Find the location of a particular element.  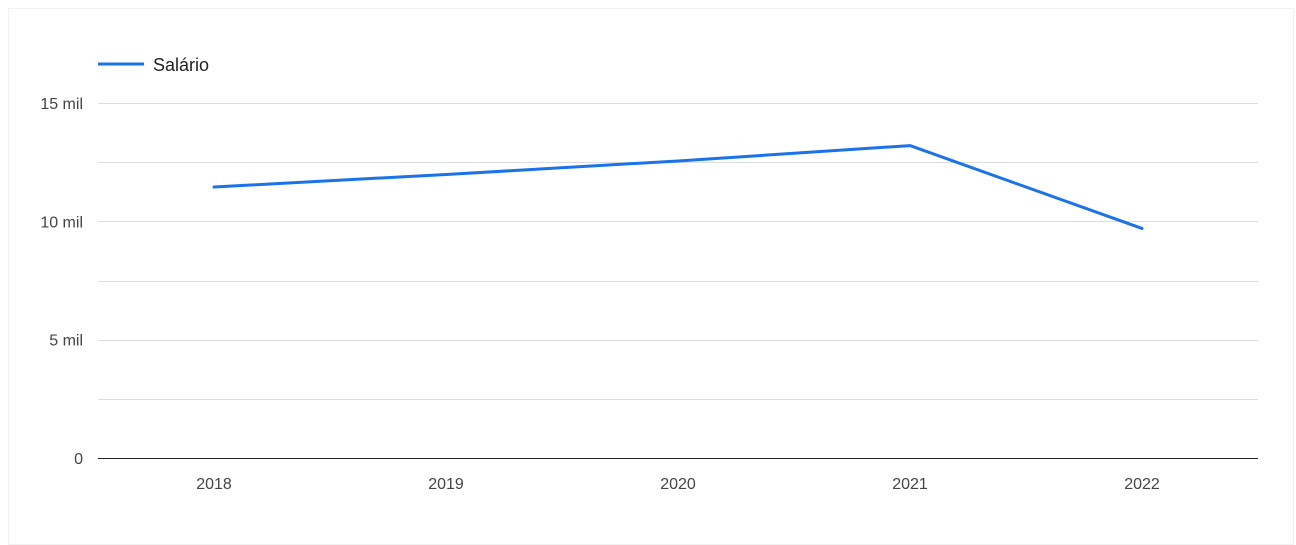

data-point-2018 is located at coordinates (214, 187).